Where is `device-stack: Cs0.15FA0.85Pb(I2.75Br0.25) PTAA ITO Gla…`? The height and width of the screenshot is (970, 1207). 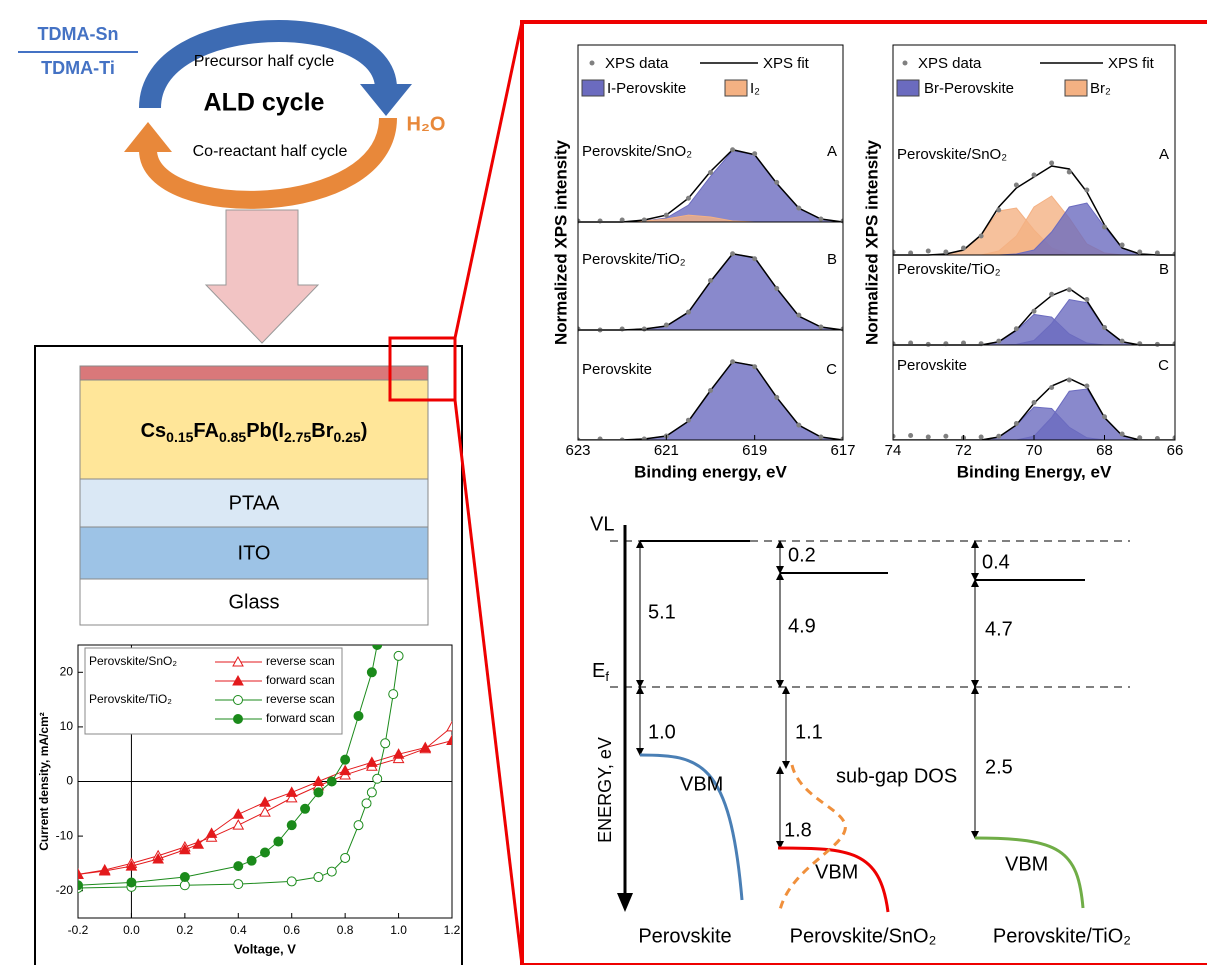
device-stack: Cs0.15FA0.85Pb(I2.75Br0.25) PTAA ITO Gla… is located at coordinates (254, 495).